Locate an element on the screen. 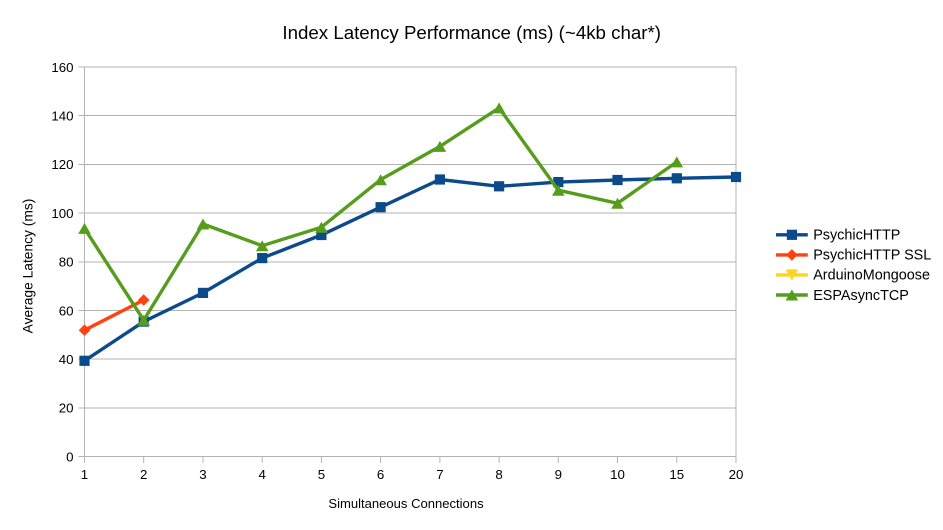  svg-text: Simultaneous Connections is located at coordinates (406, 503).